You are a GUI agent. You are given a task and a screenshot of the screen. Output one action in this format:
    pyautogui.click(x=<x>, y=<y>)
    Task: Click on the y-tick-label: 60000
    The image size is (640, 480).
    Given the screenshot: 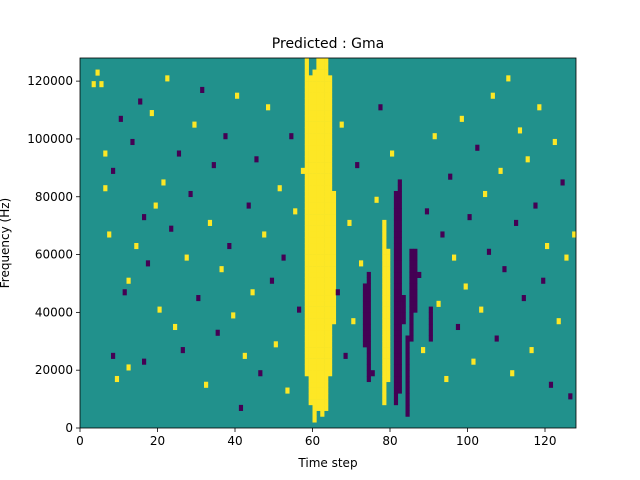 What is the action you would take?
    pyautogui.click(x=54, y=255)
    